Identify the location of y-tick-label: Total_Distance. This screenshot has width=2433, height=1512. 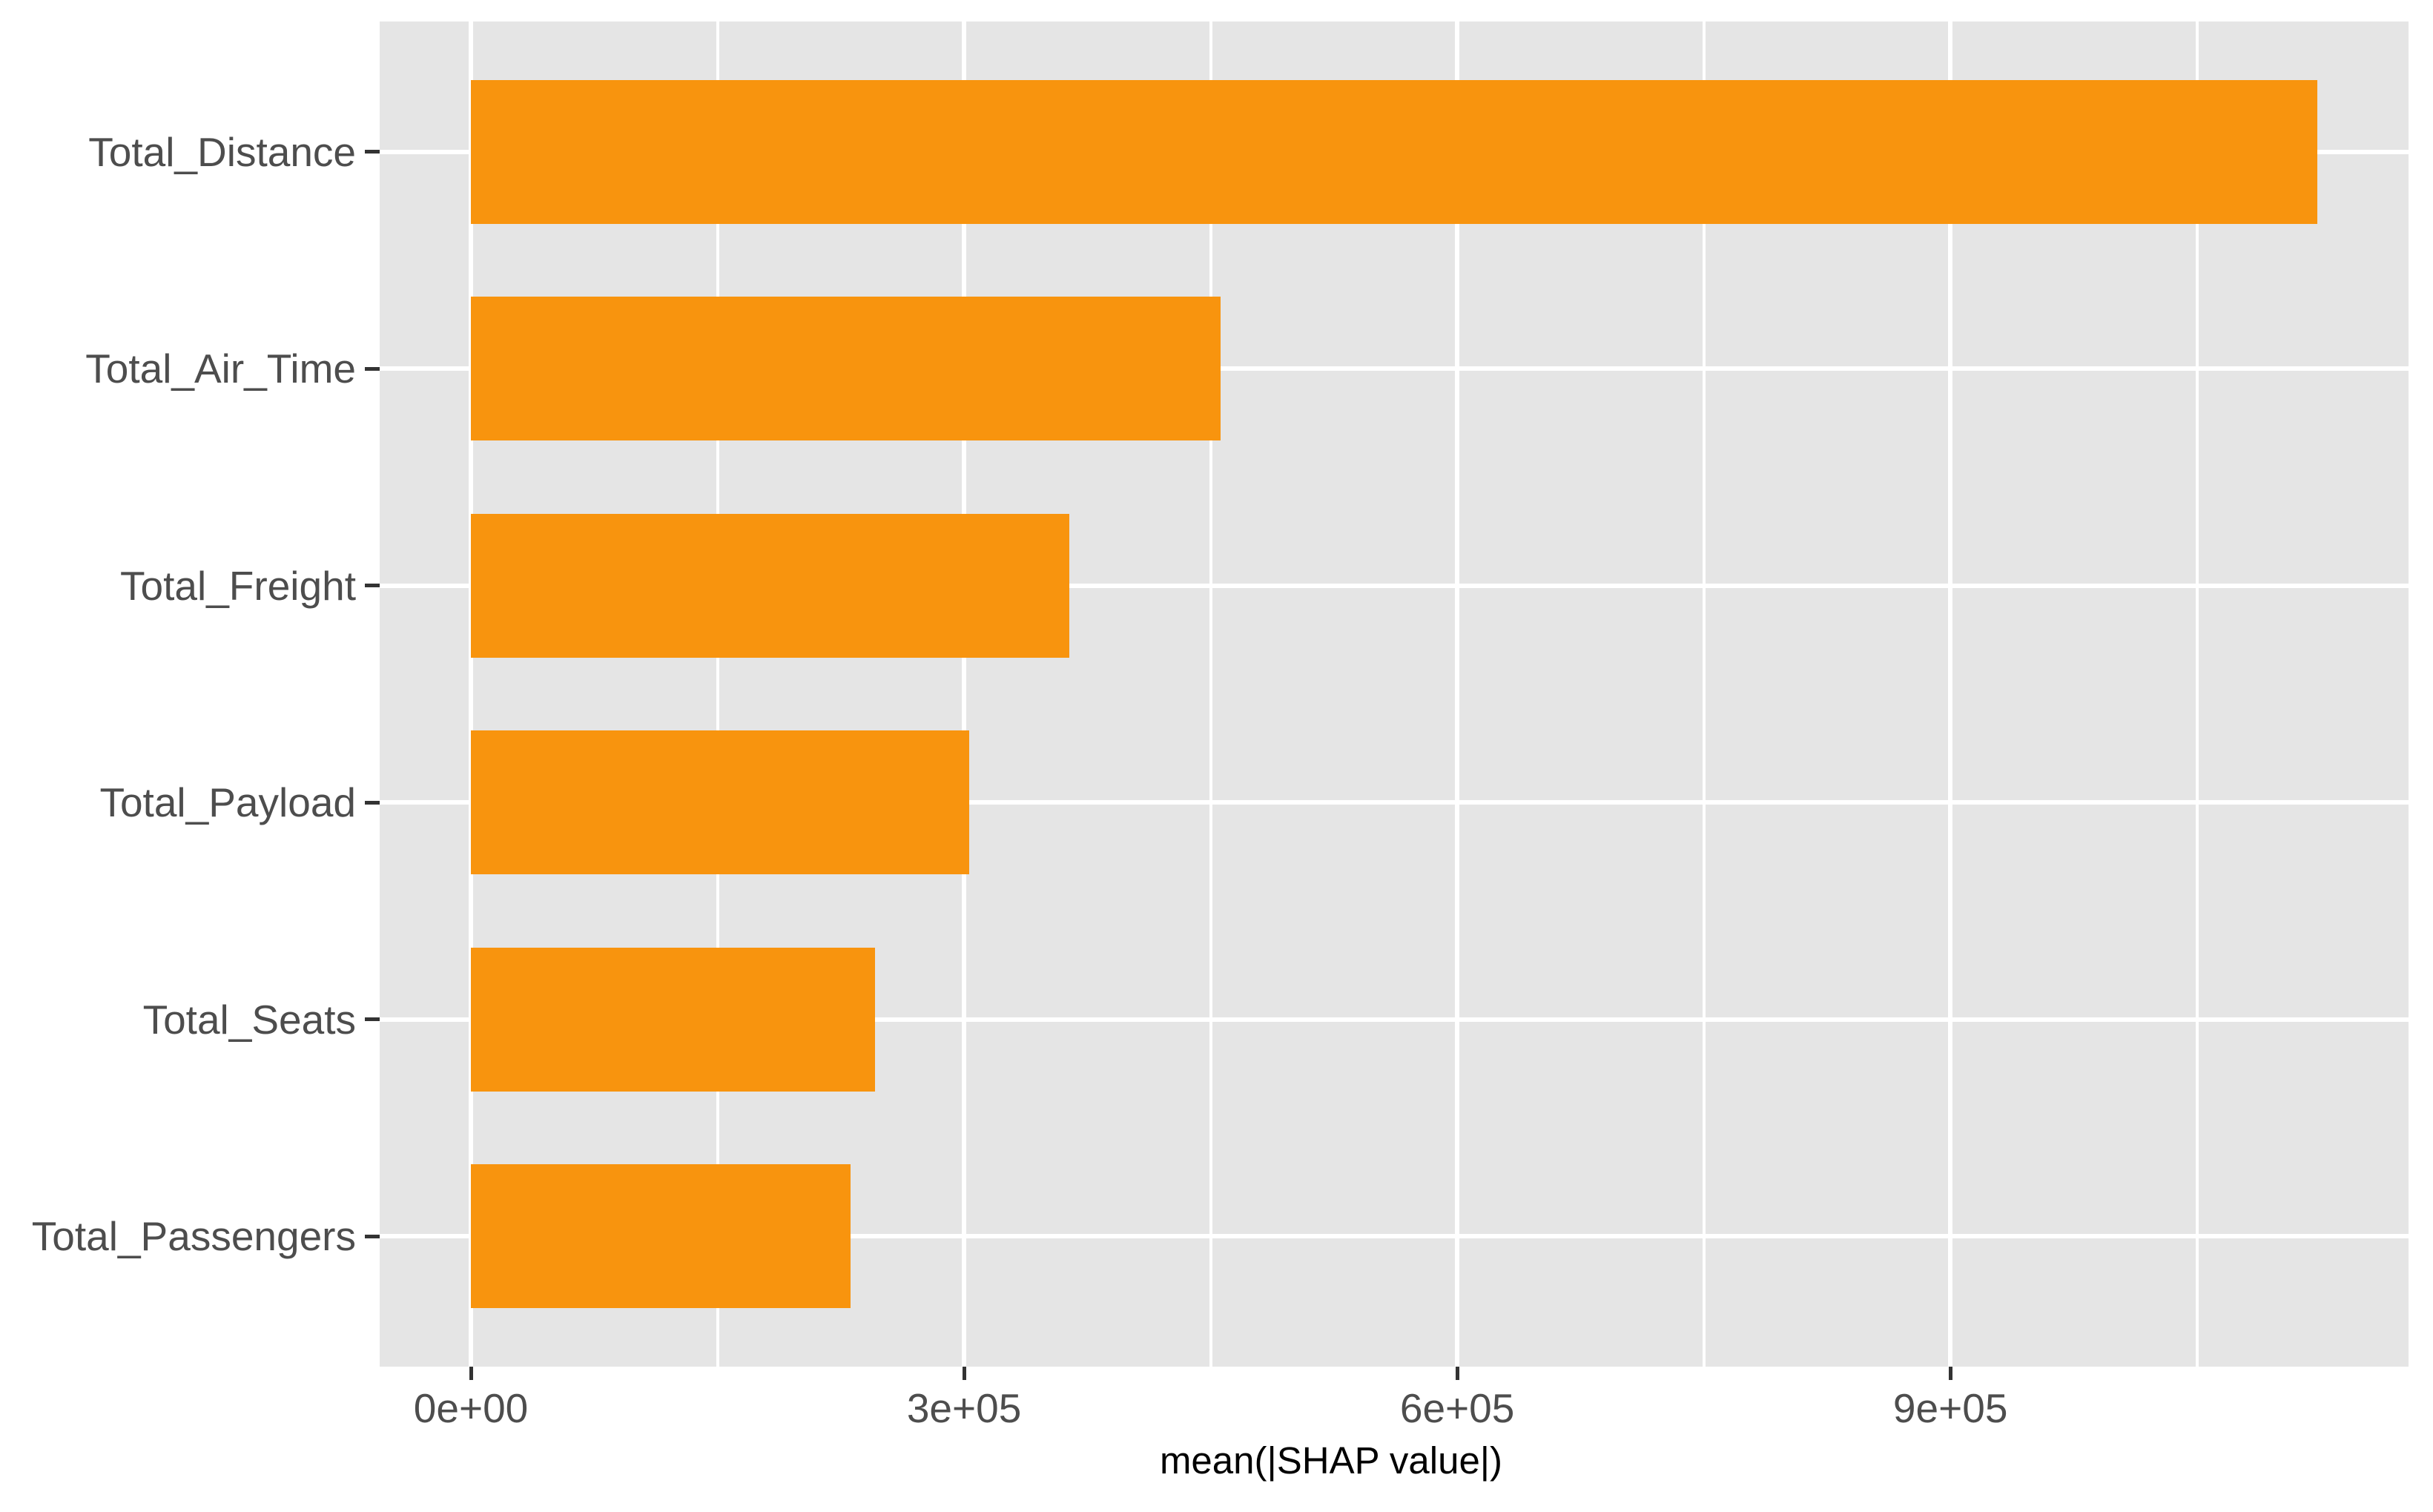
(222, 151).